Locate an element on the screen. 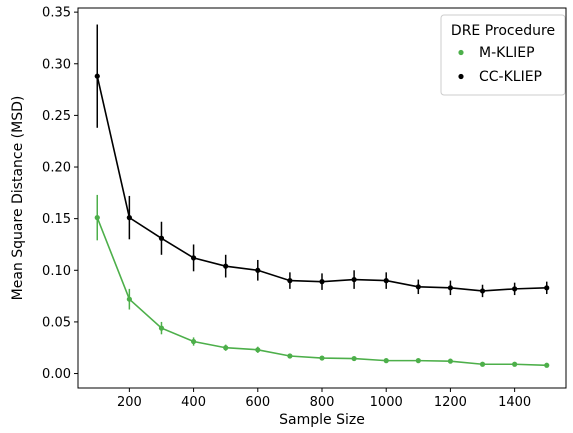 This screenshot has height=433, width=573. y-tick-label: 0.15 is located at coordinates (56, 219).